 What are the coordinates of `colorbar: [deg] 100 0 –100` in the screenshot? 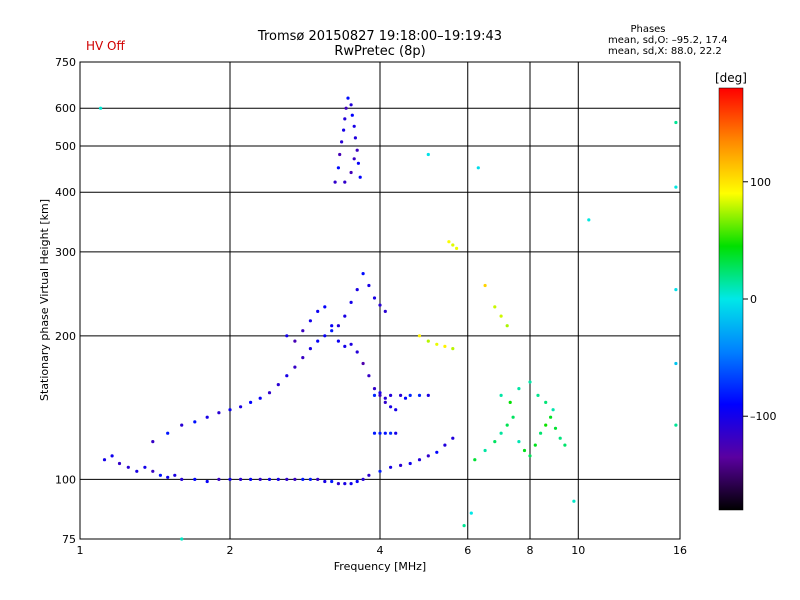 It's located at (746, 291).